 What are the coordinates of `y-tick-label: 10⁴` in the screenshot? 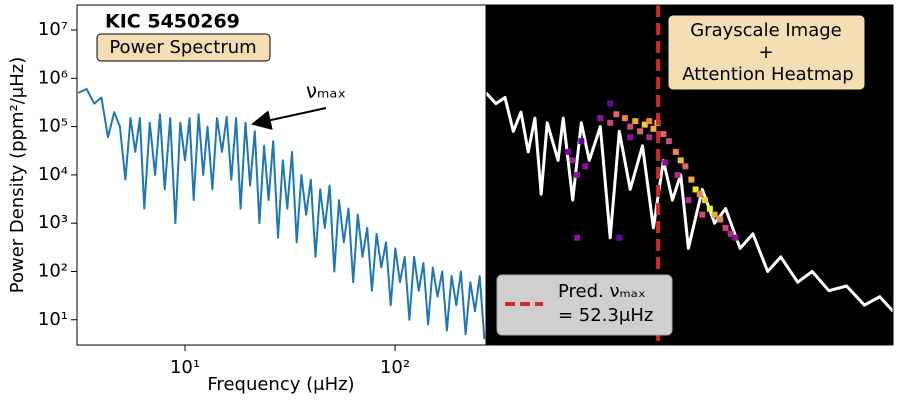 It's located at (53, 174).